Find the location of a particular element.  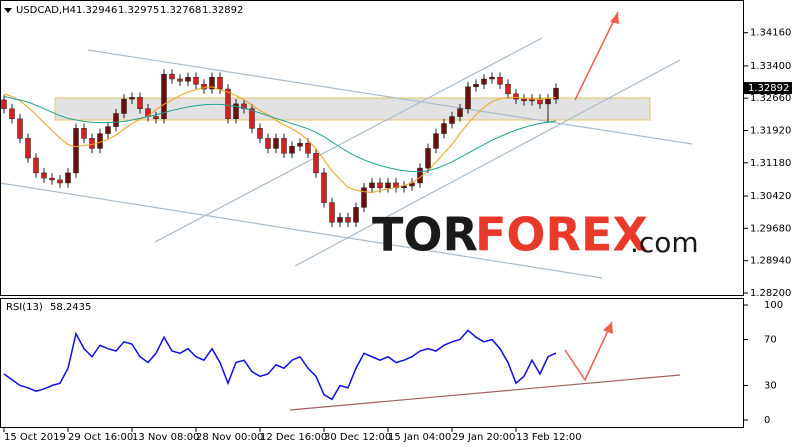

ohlc-open: 1.32946 is located at coordinates (96, 10).